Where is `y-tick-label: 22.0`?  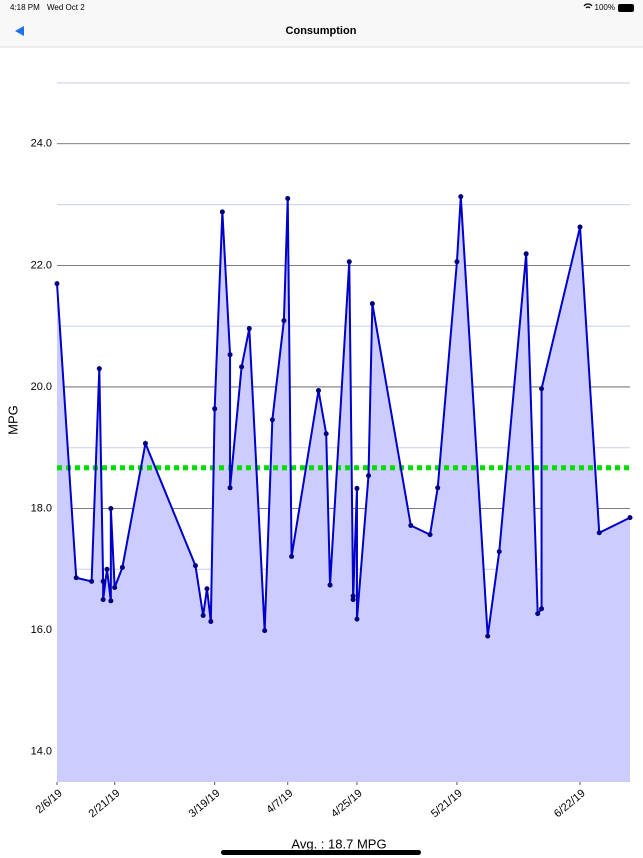
y-tick-label: 22.0 is located at coordinates (41, 265).